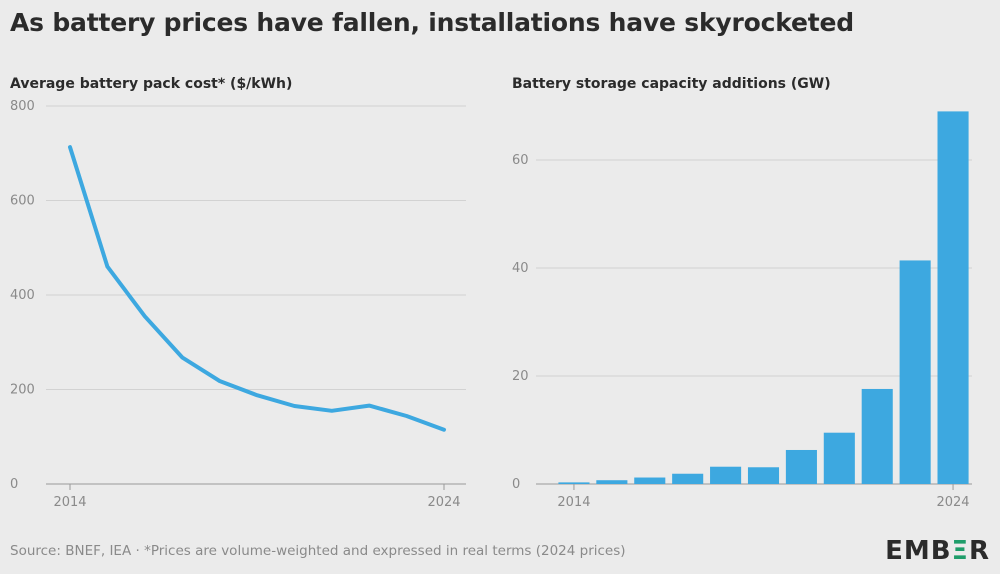  Describe the element at coordinates (520, 376) in the screenshot. I see `y-tick-label: 20` at that location.